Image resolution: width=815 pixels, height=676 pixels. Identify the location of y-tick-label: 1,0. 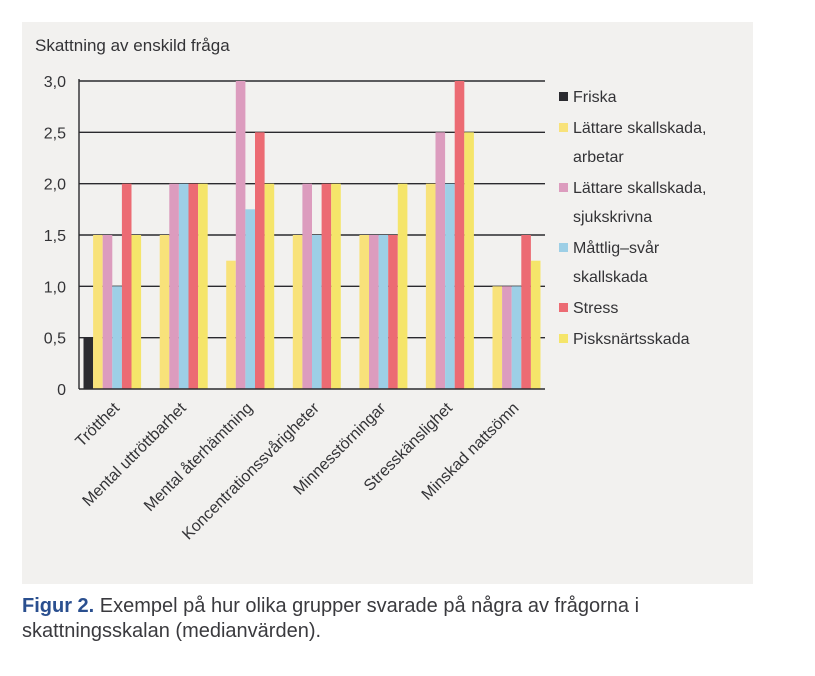
(55, 287).